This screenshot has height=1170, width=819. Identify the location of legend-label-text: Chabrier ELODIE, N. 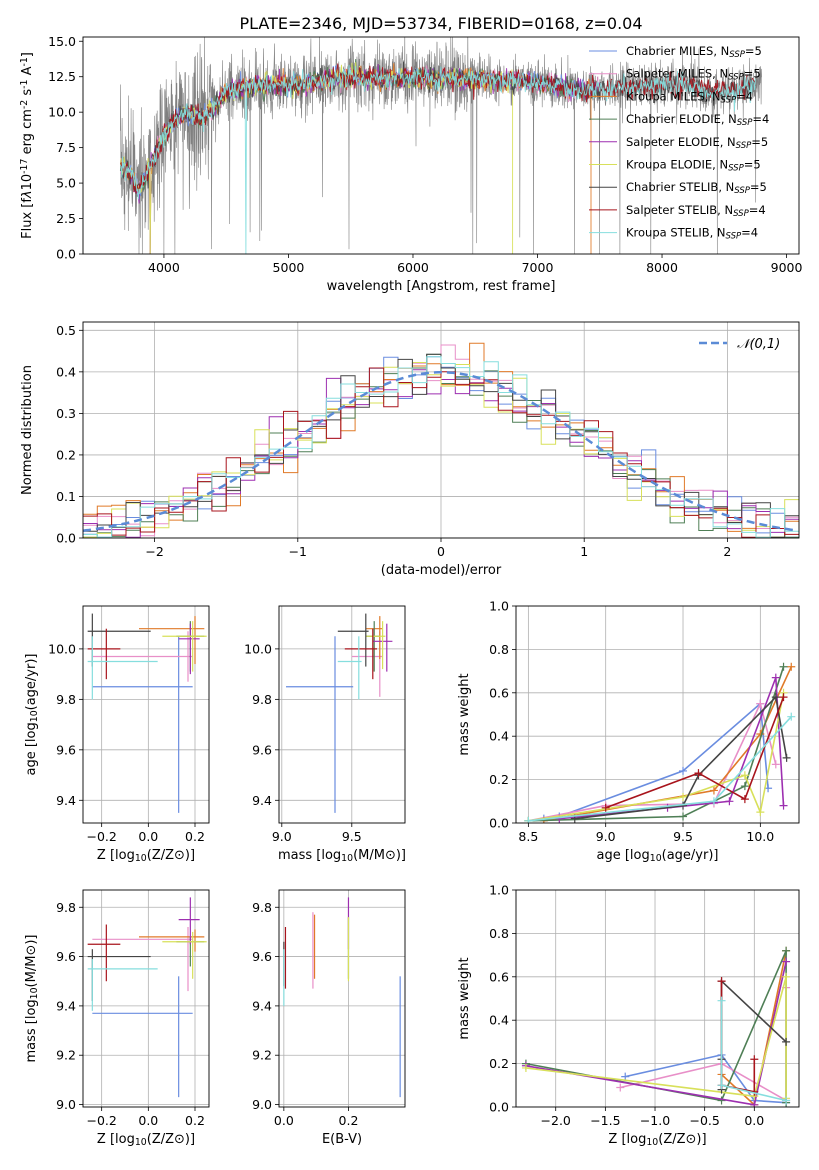
(681, 119).